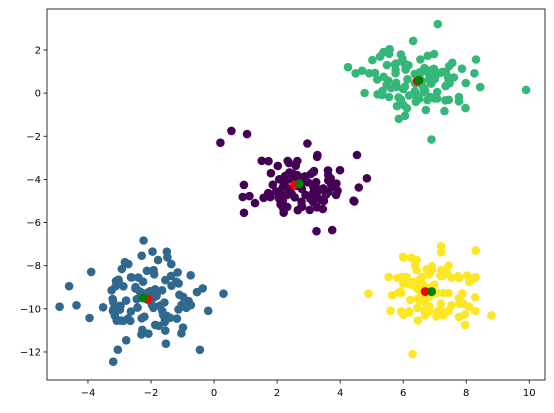 This screenshot has width=554, height=413. I want to click on x-tick-label: −2, so click(151, 393).